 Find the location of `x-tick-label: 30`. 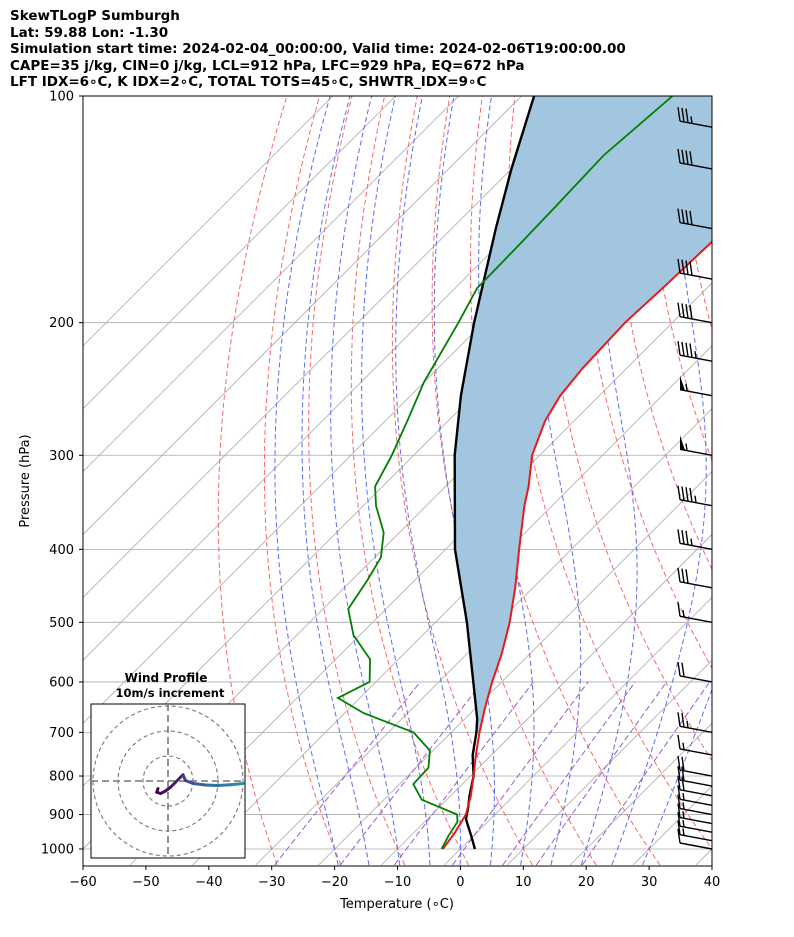

x-tick-label: 30 is located at coordinates (649, 882).